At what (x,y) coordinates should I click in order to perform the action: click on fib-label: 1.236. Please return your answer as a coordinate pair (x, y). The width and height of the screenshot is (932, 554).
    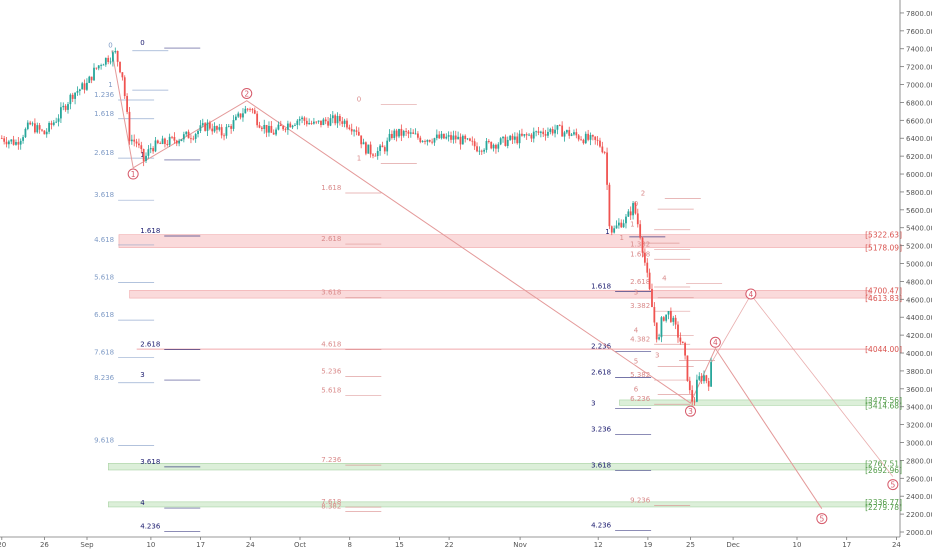
    Looking at the image, I should click on (104, 95).